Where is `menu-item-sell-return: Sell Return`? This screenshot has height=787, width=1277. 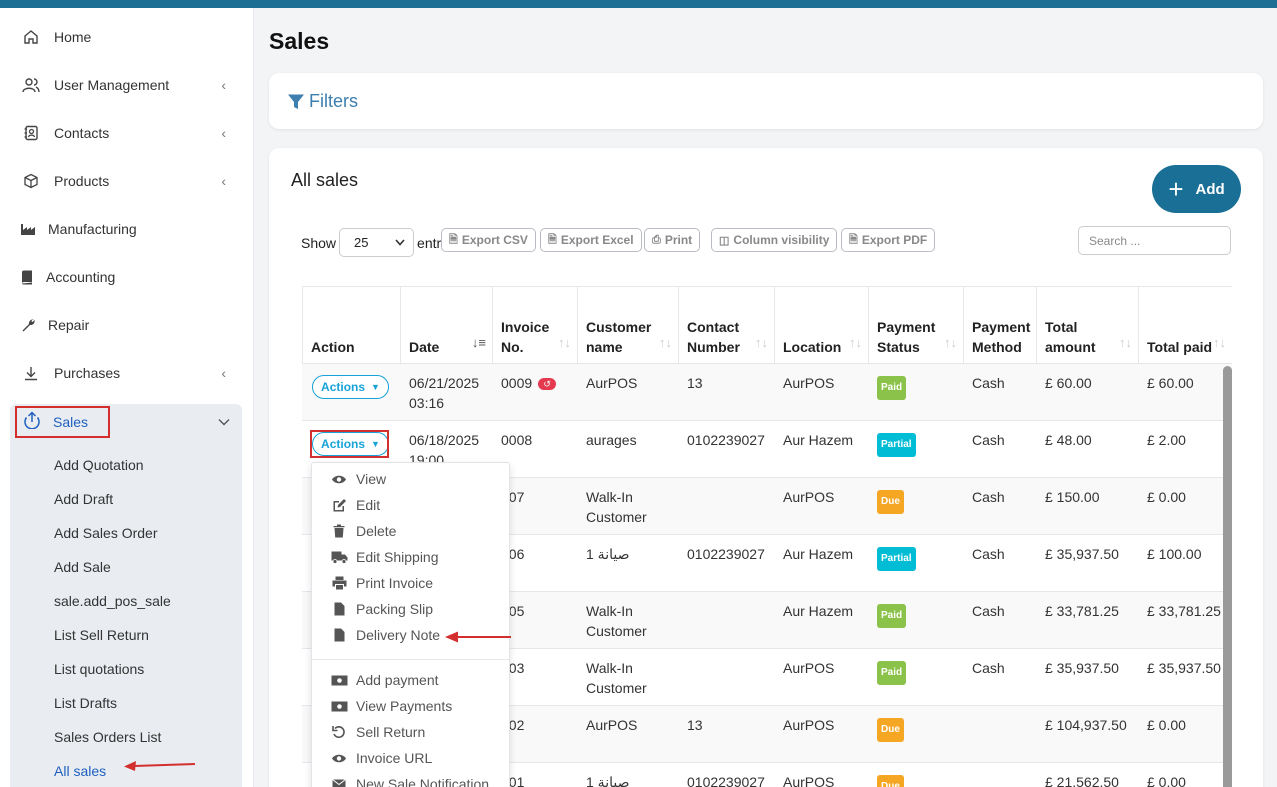 menu-item-sell-return: Sell Return is located at coordinates (377, 732).